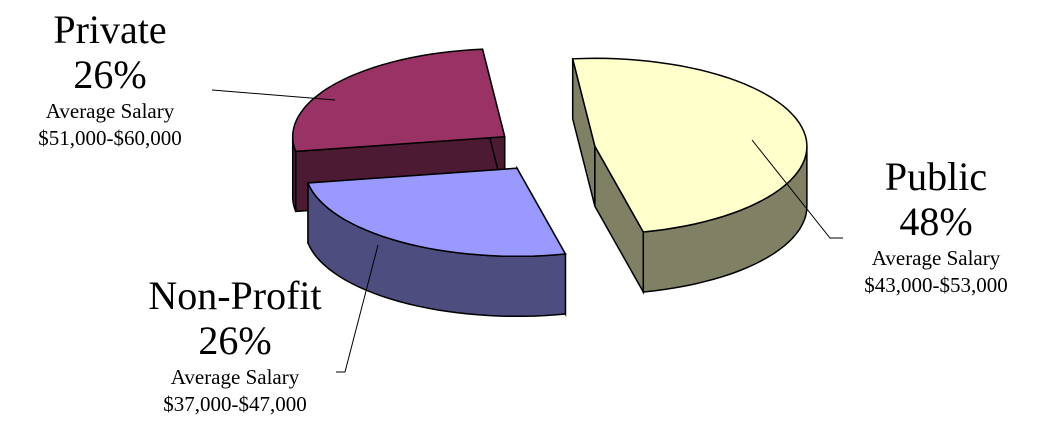 The height and width of the screenshot is (448, 1044). I want to click on slice-name-public: Public, so click(936, 176).